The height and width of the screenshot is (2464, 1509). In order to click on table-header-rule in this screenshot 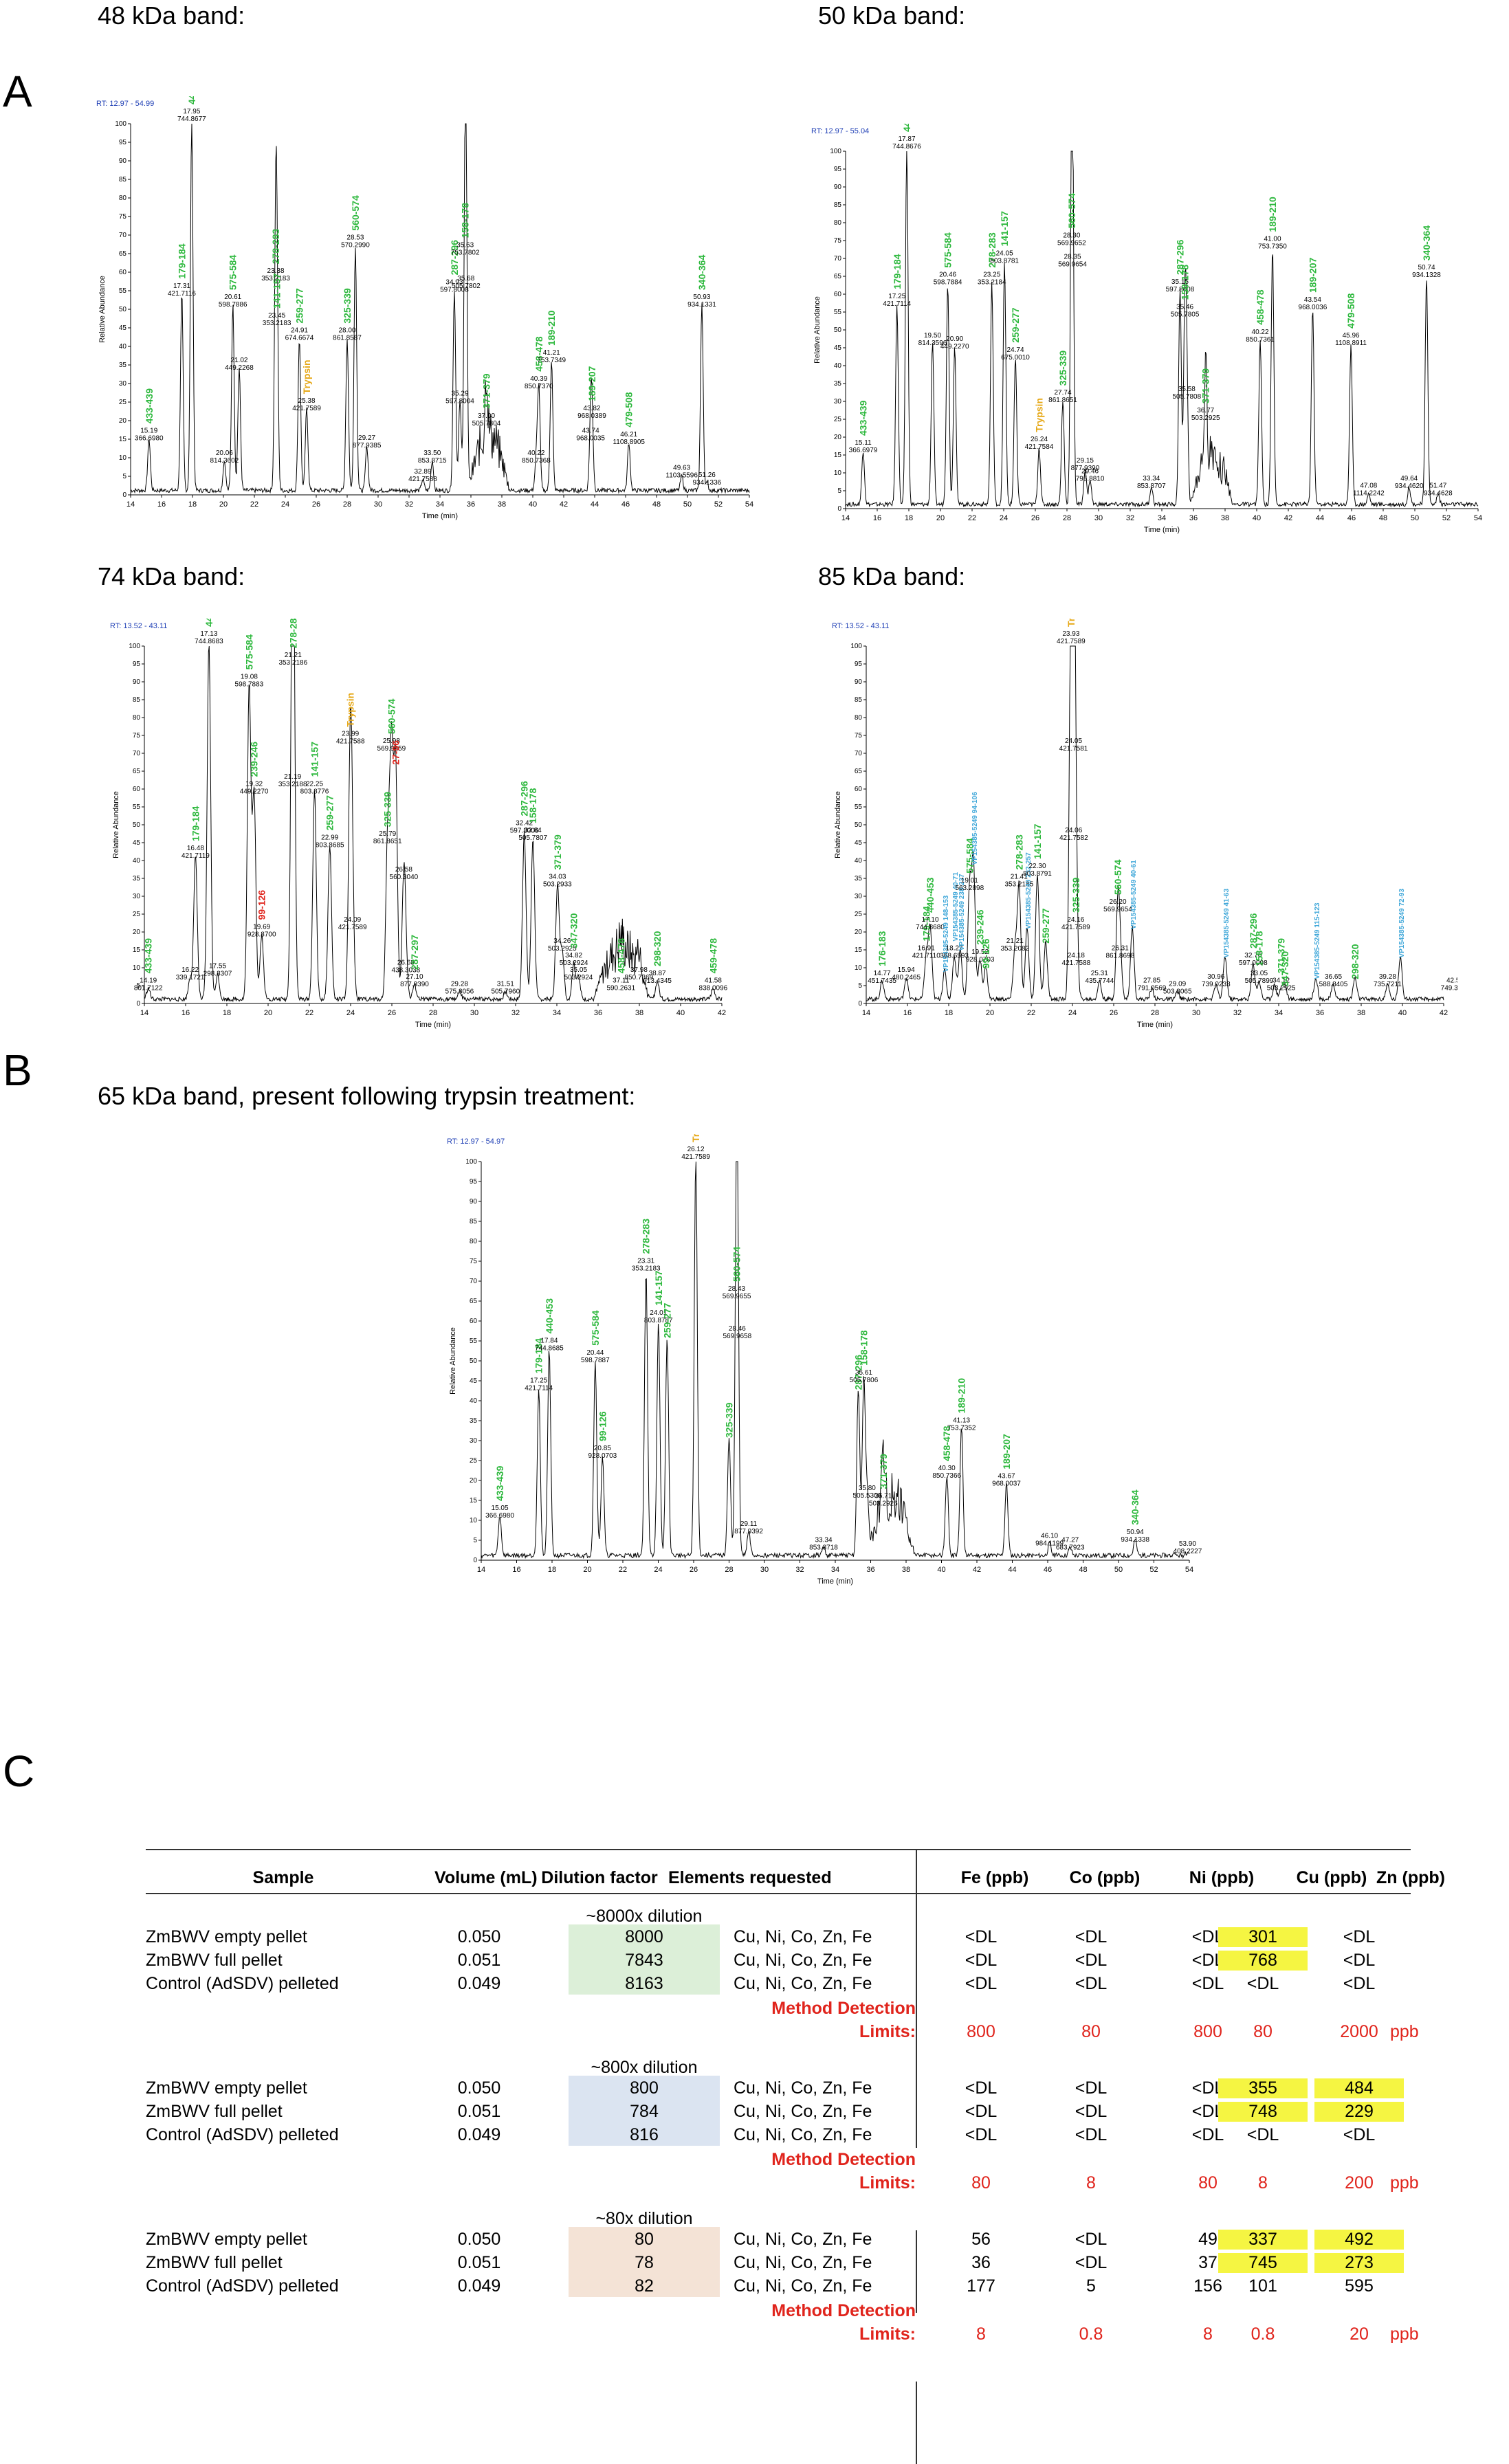, I will do `click(778, 1893)`.